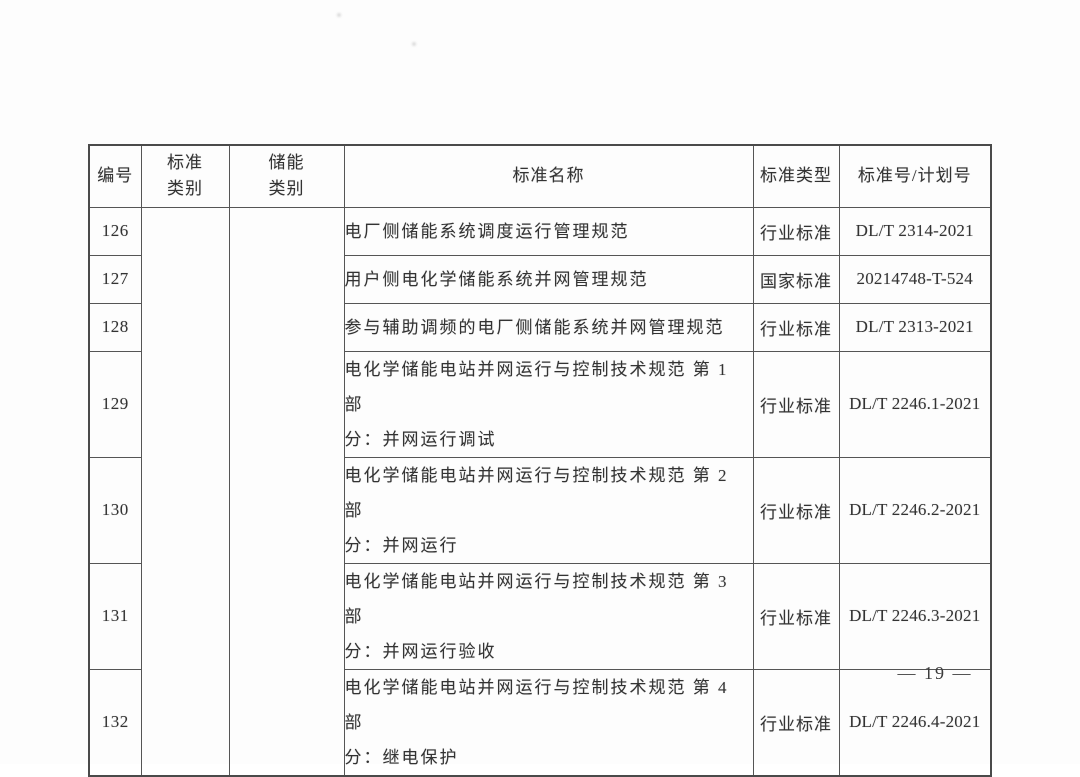  Describe the element at coordinates (115, 231) in the screenshot. I see `row-number-cell: 126` at that location.